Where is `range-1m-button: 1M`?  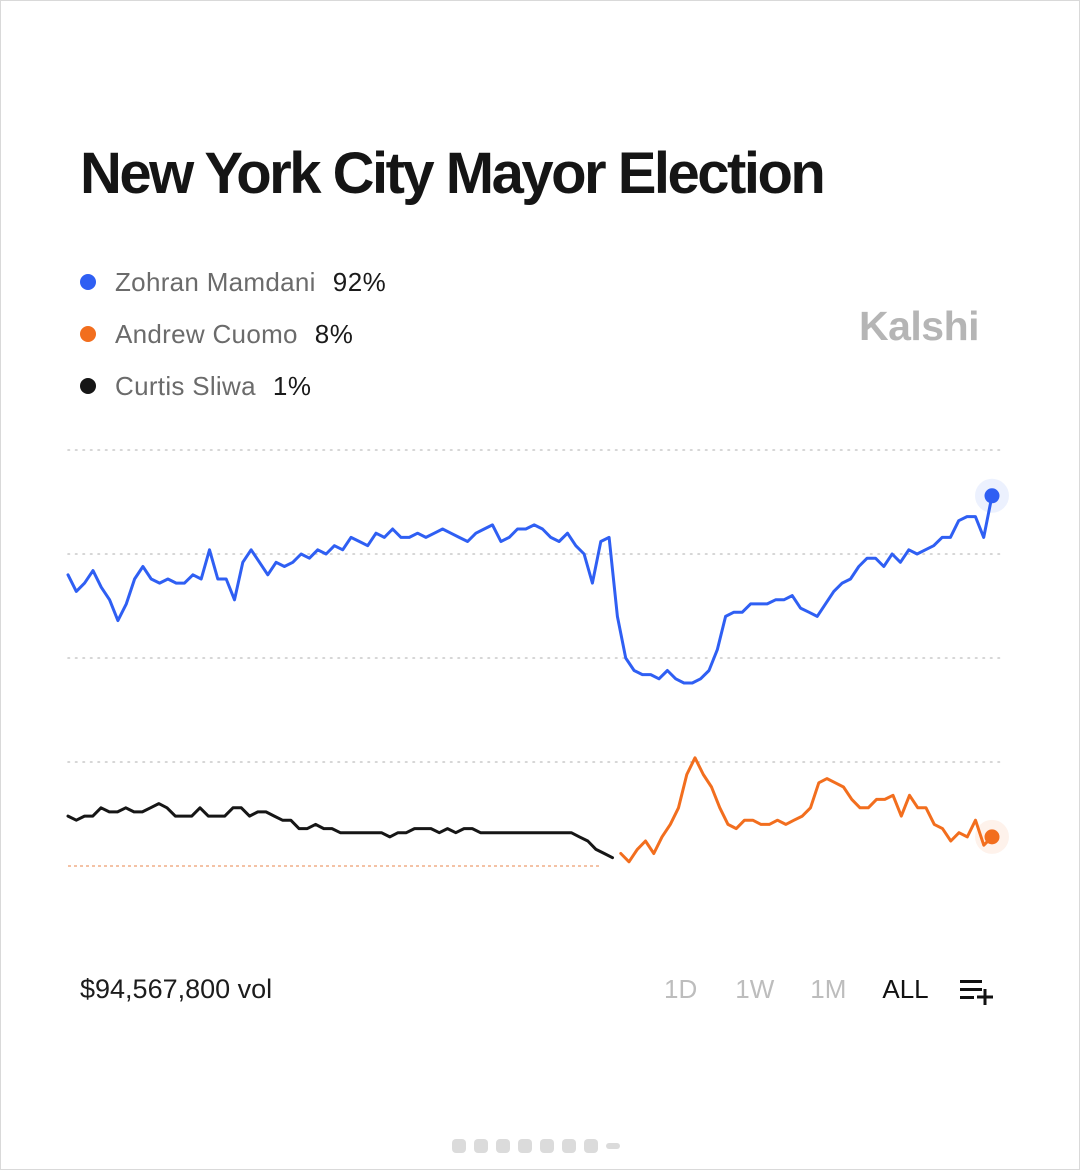 range-1m-button: 1M is located at coordinates (828, 989).